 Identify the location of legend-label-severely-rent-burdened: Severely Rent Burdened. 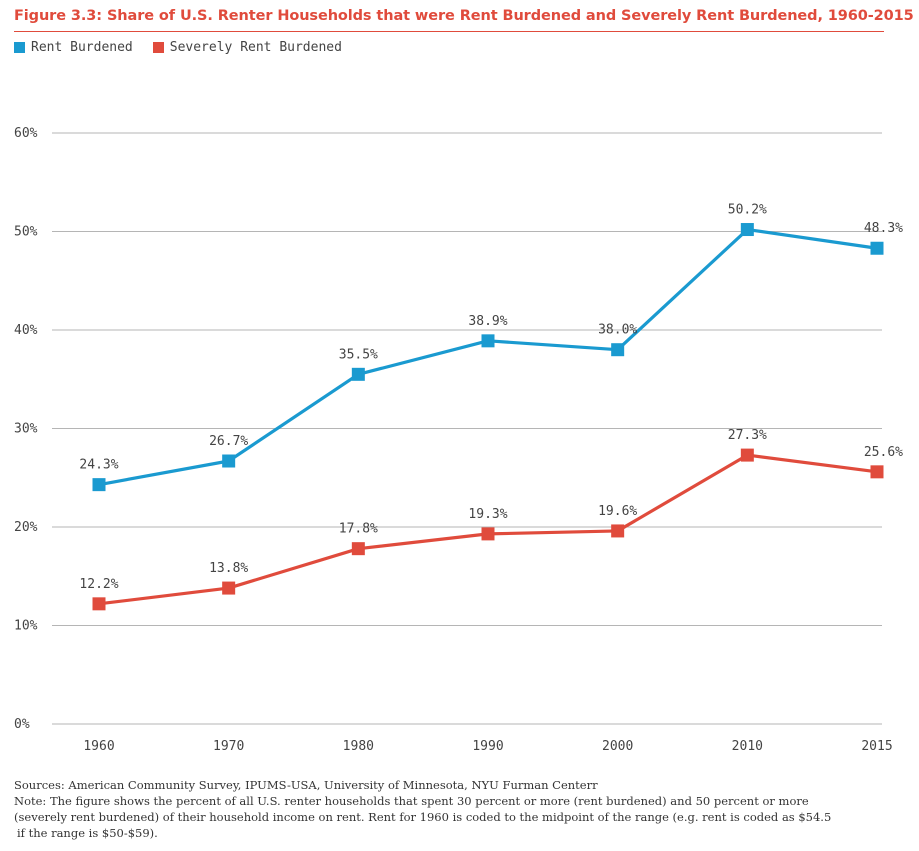
(255, 47).